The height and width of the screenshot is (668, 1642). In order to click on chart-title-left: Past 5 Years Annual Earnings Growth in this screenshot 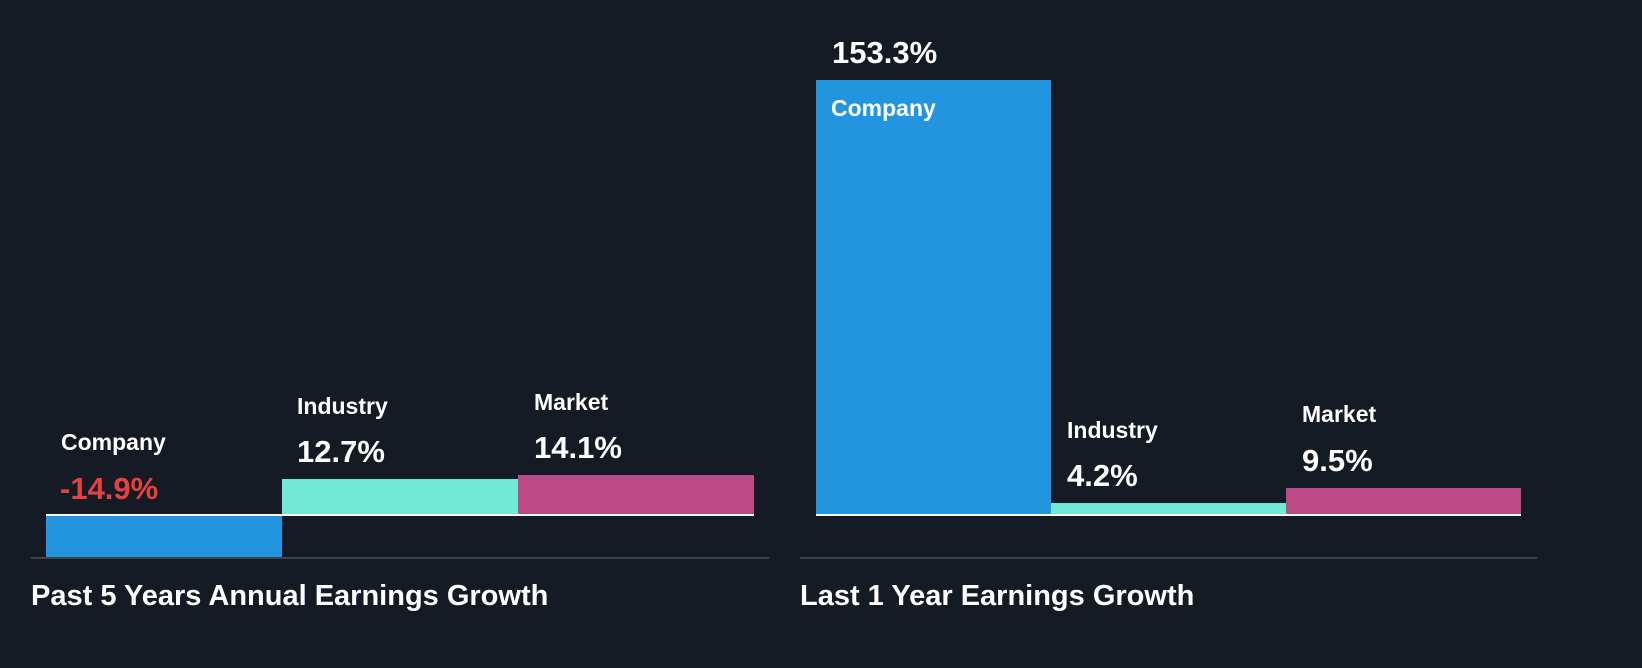, I will do `click(290, 596)`.